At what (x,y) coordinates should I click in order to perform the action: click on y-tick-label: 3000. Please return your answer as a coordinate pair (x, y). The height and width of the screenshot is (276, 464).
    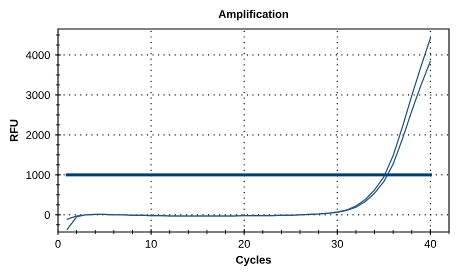
    Looking at the image, I should click on (38, 95).